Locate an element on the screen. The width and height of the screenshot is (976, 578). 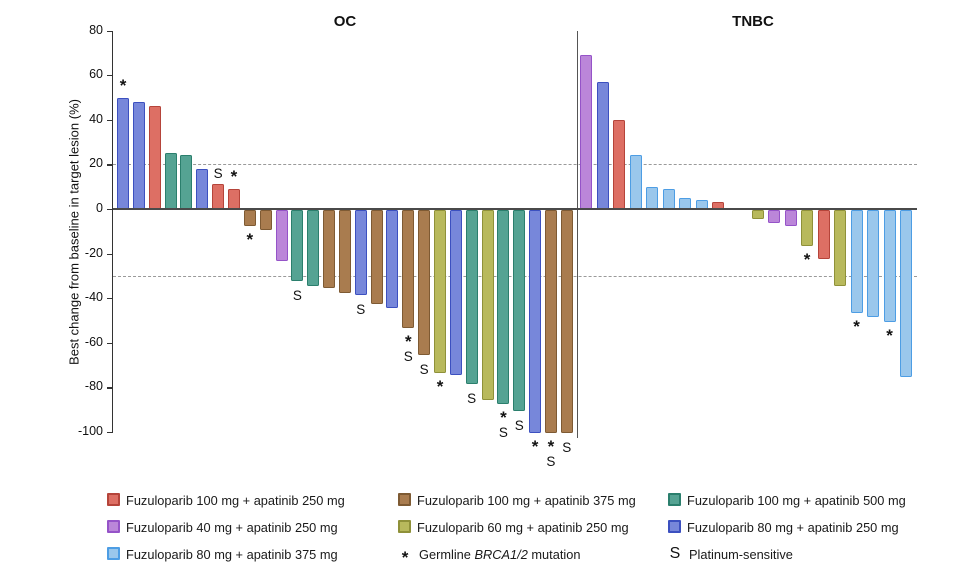
y-tick-label: 60 is located at coordinates (96, 74).